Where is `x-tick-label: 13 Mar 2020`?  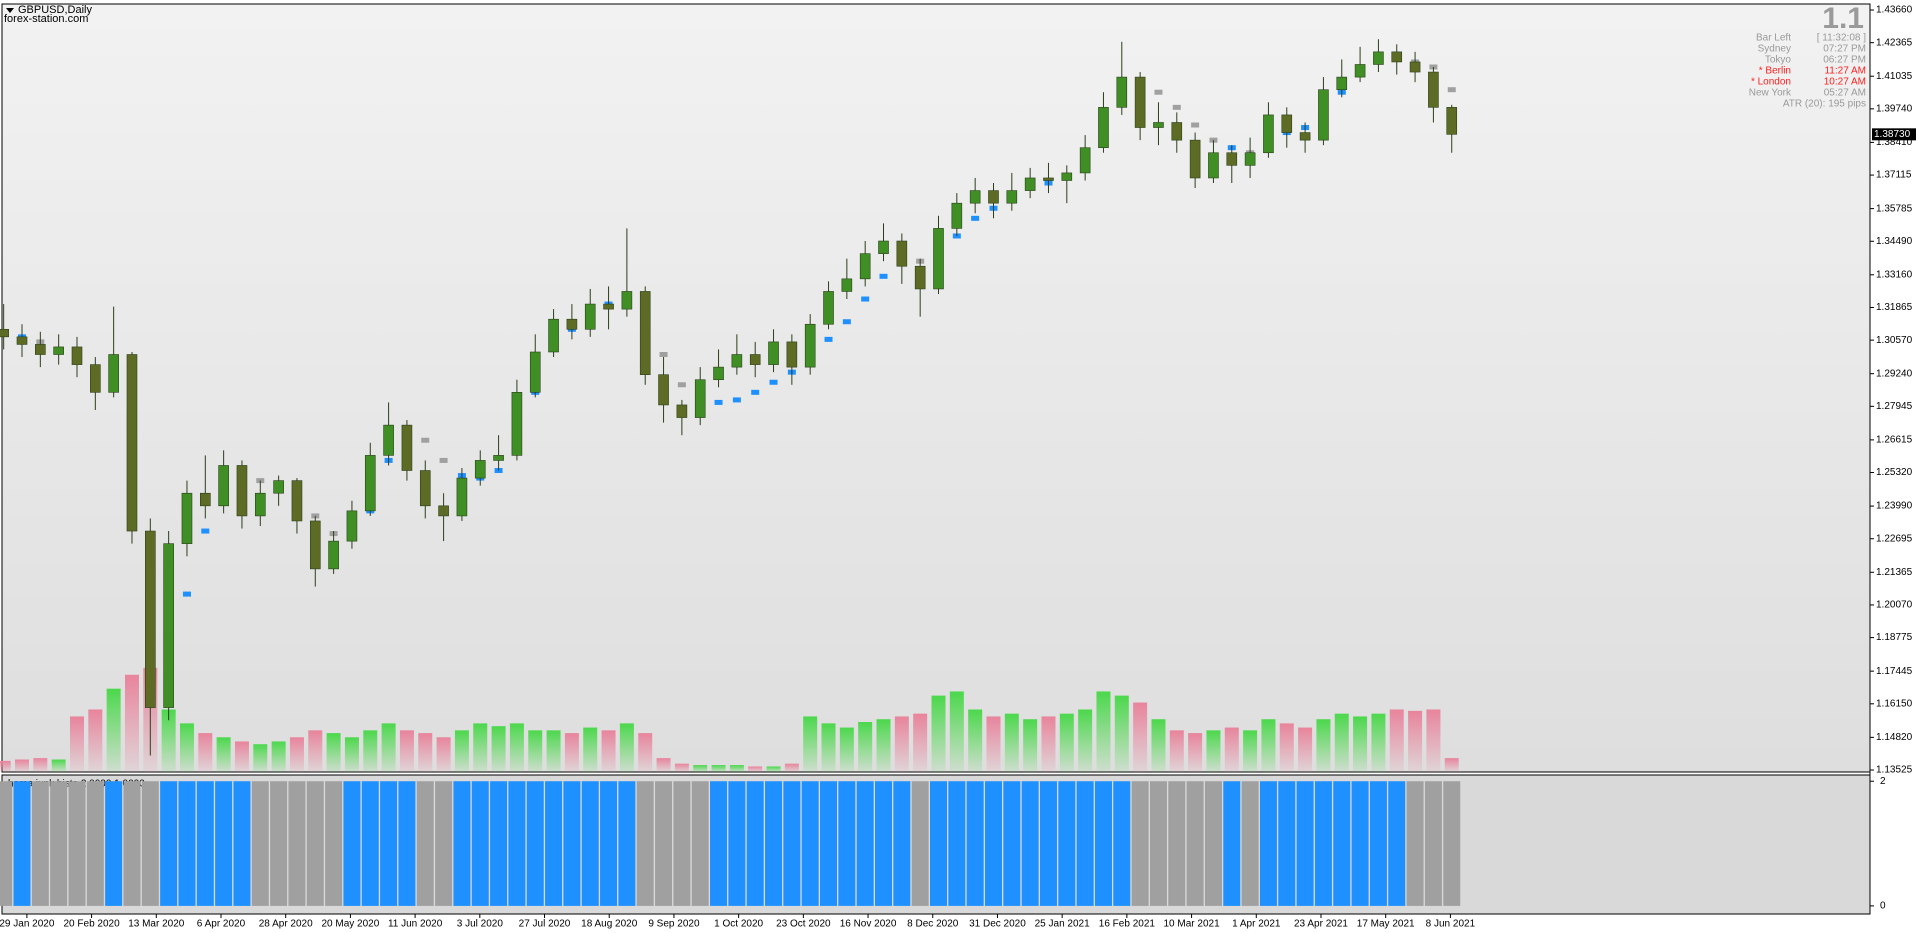
x-tick-label: 13 Mar 2020 is located at coordinates (156, 924).